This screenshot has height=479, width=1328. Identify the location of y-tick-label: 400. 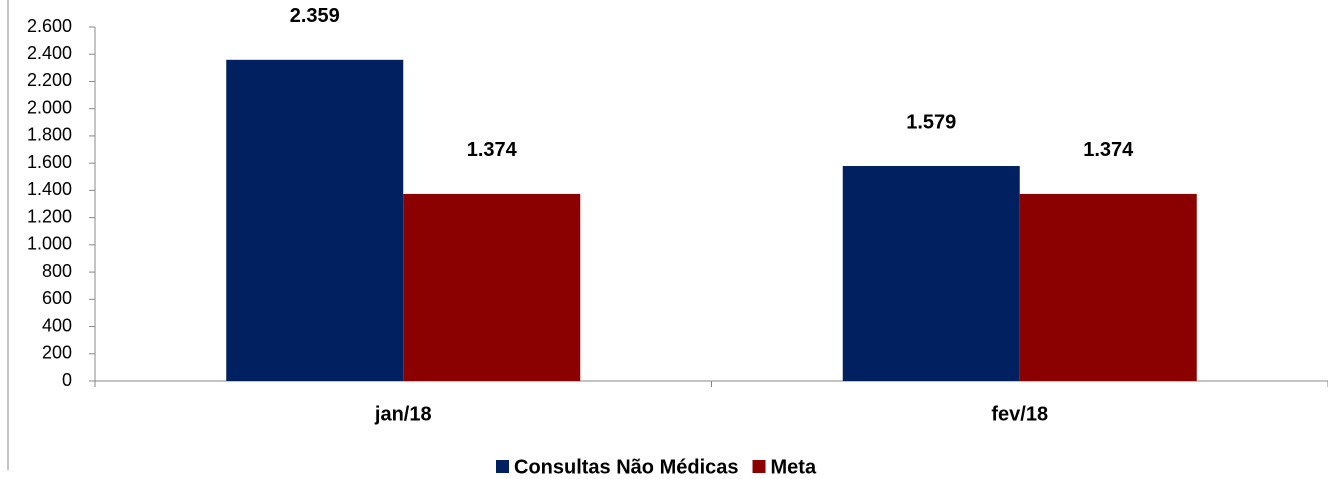
(57, 325).